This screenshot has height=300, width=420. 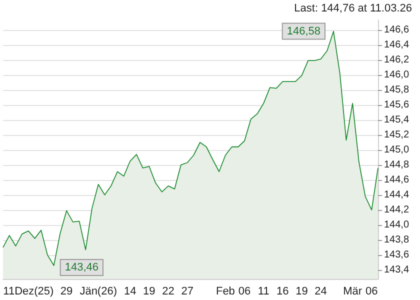 What do you see at coordinates (397, 224) in the screenshot?
I see `y-tick-label: 144,0` at bounding box center [397, 224].